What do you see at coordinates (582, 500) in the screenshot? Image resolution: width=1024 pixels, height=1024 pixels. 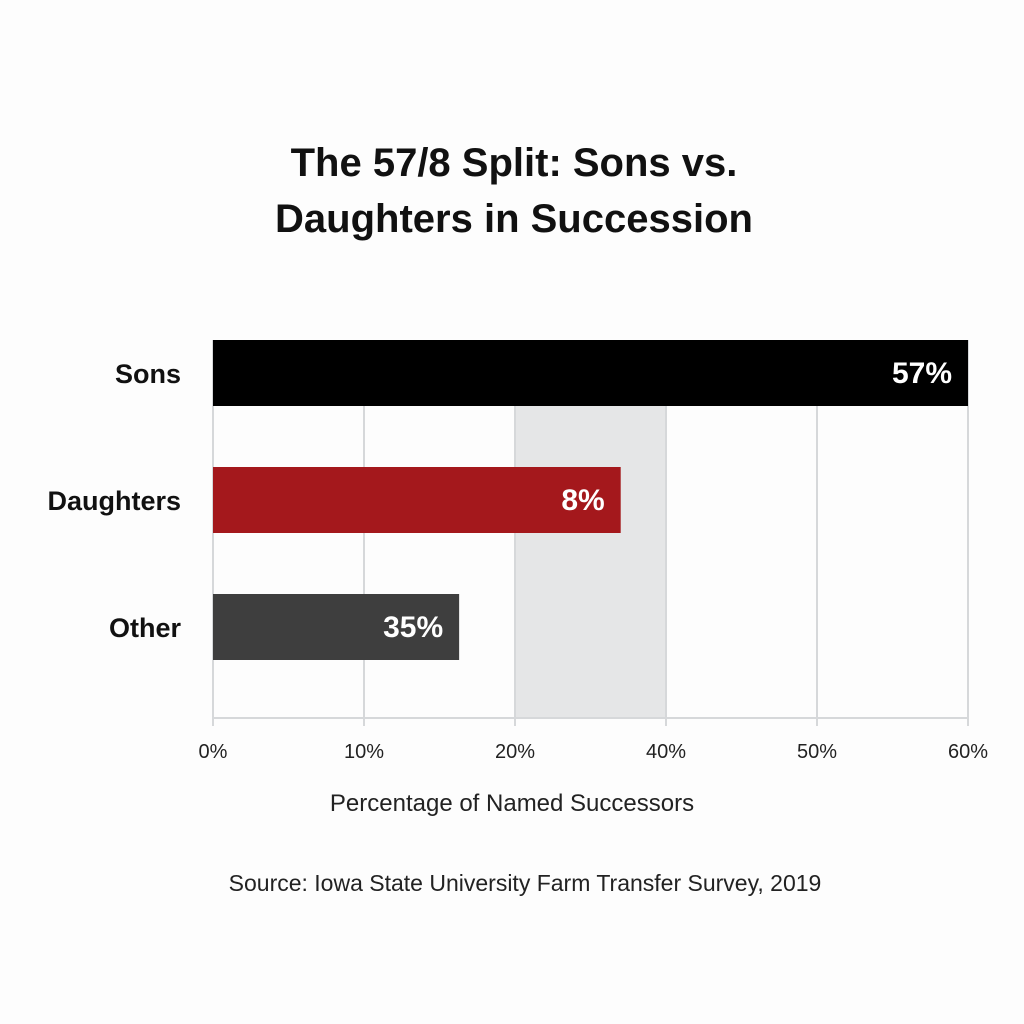 I see `bar-value-label: 8%` at bounding box center [582, 500].